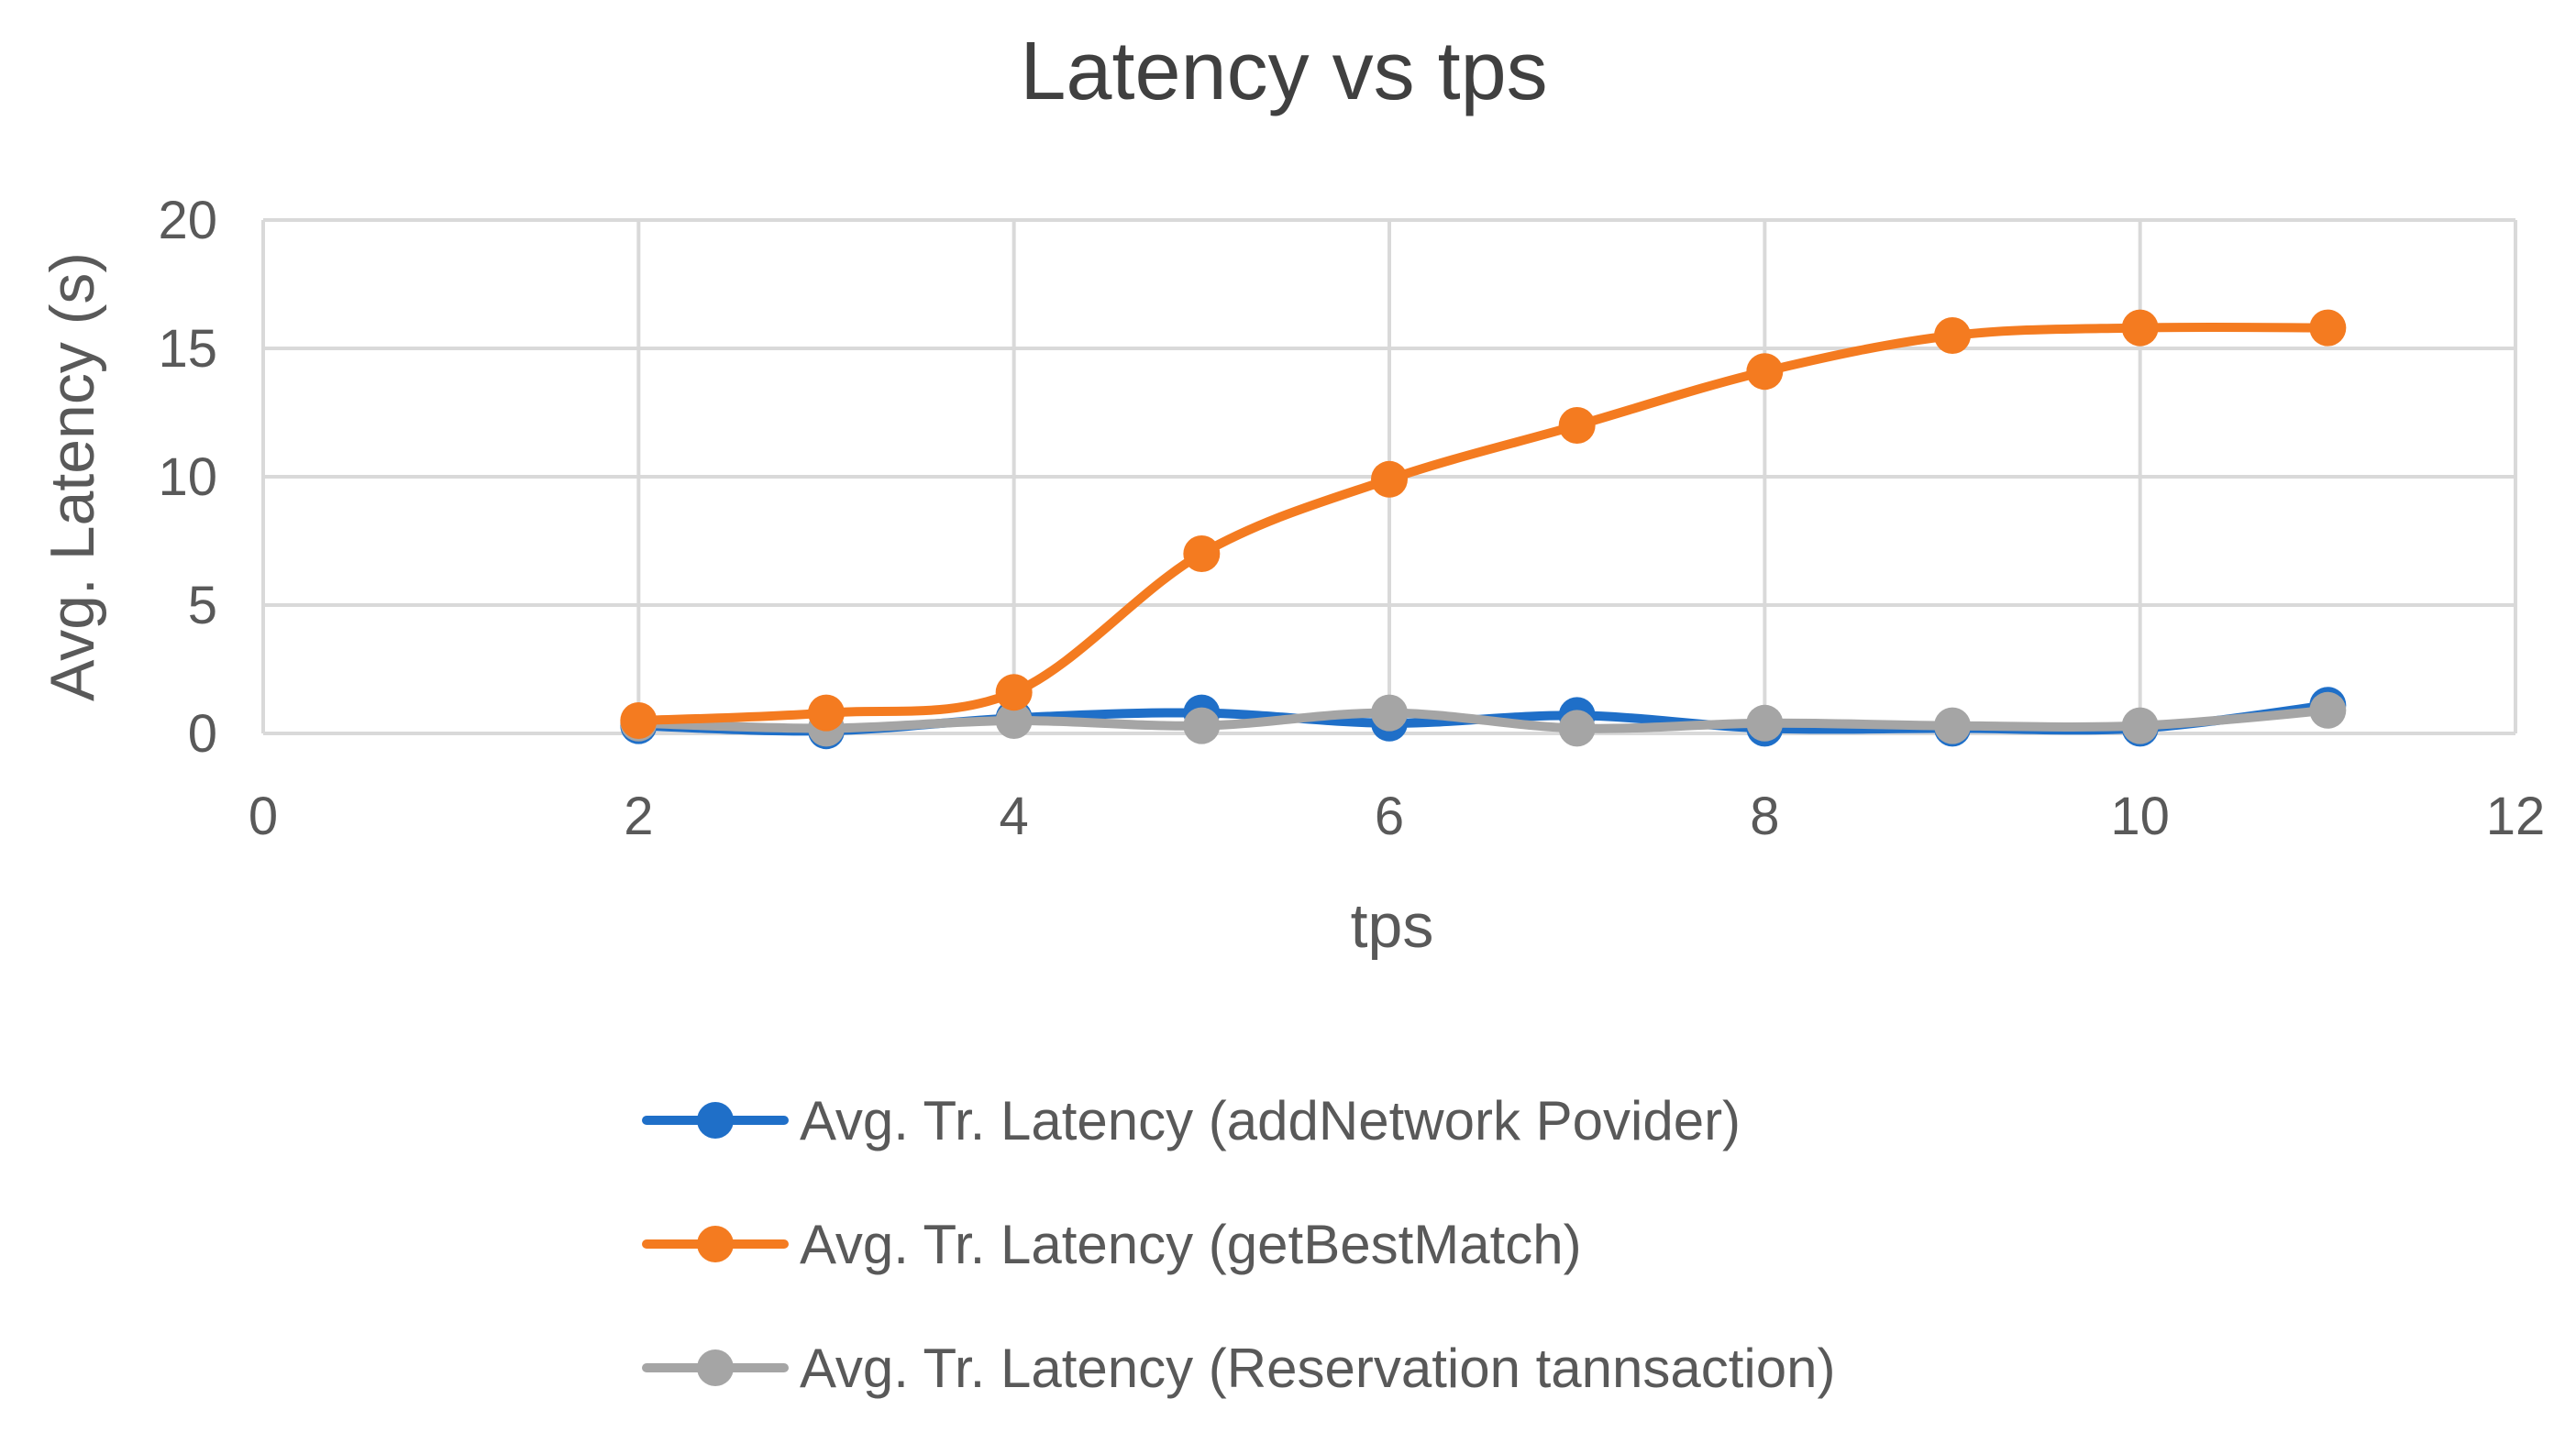 The width and height of the screenshot is (2576, 1443). Describe the element at coordinates (1389, 817) in the screenshot. I see `x-tick-label: 6` at that location.